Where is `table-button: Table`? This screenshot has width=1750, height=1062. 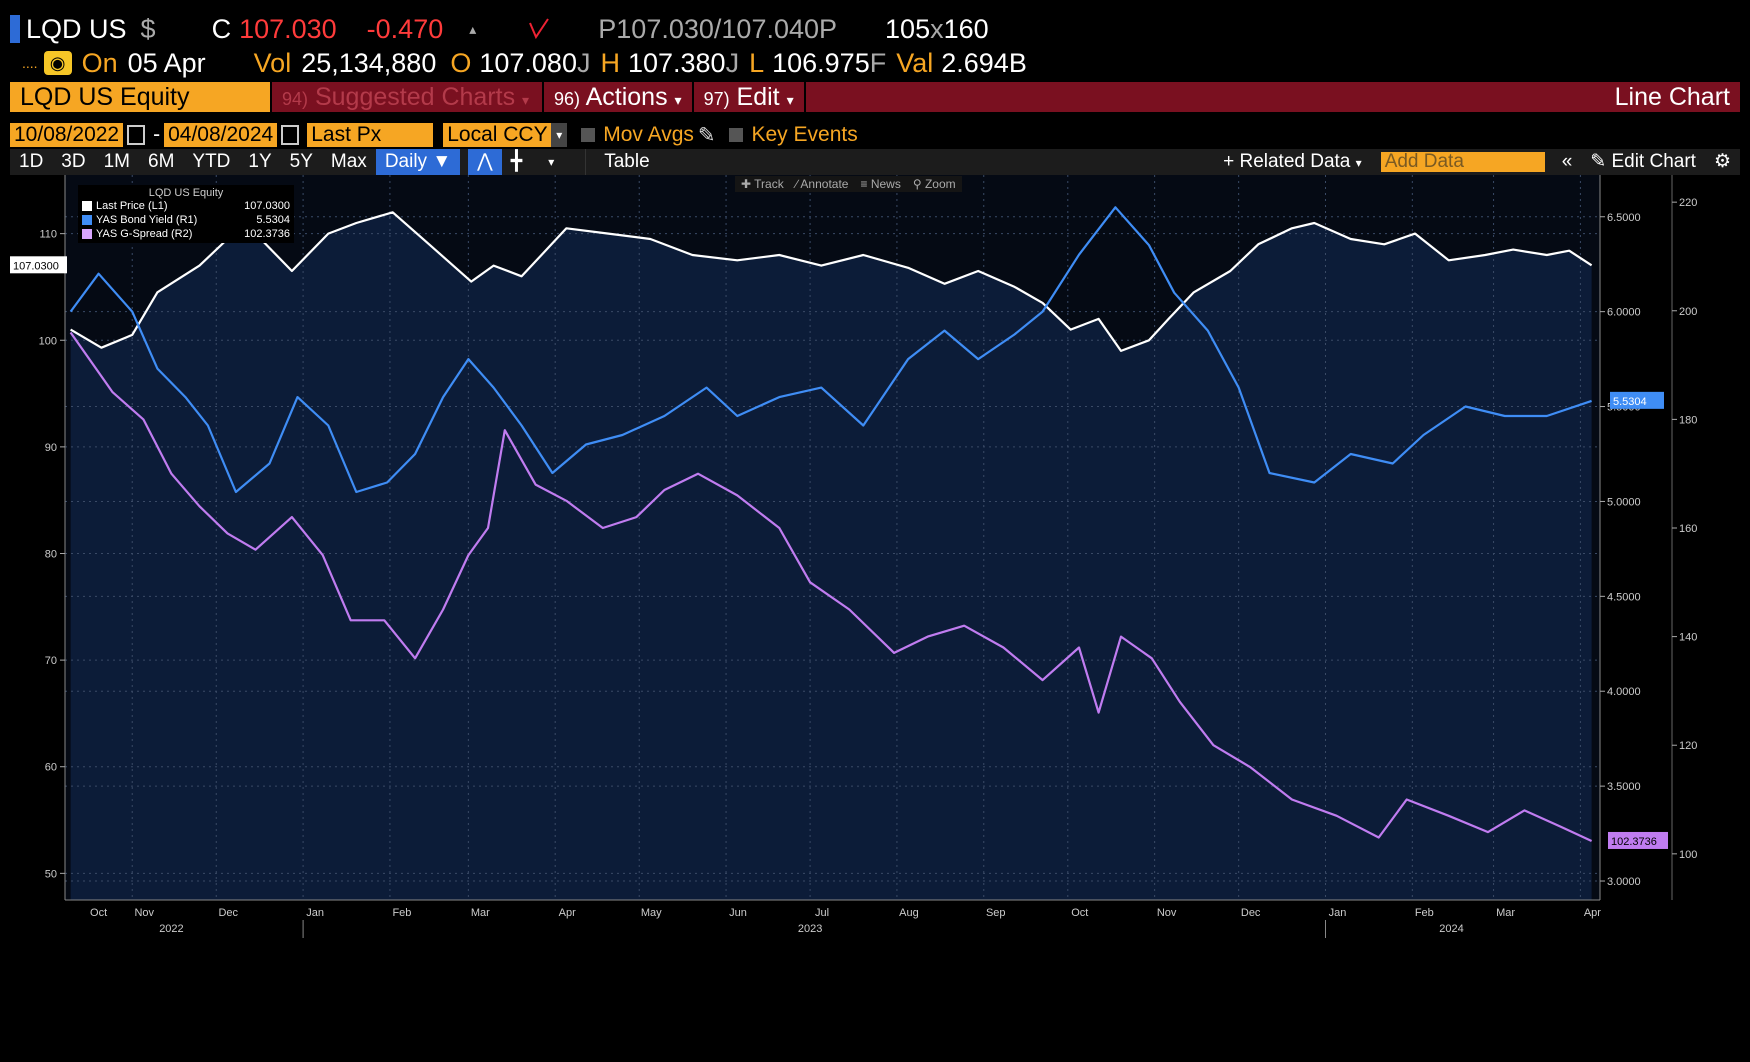 table-button: Table is located at coordinates (626, 162).